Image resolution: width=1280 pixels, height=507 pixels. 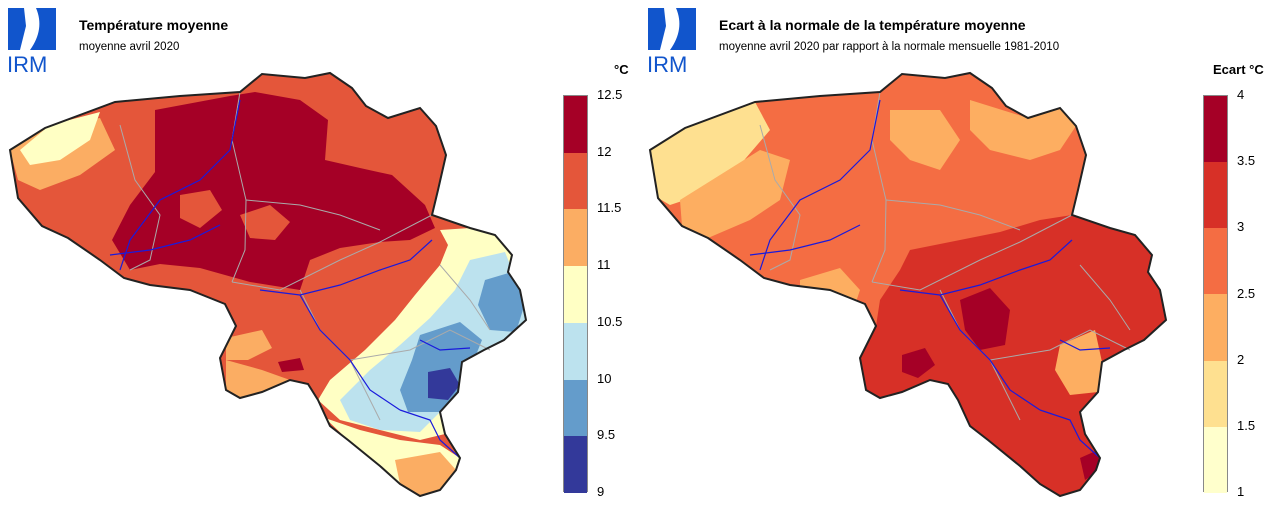 I want to click on legend-tick-label: 9.5, so click(x=606, y=435).